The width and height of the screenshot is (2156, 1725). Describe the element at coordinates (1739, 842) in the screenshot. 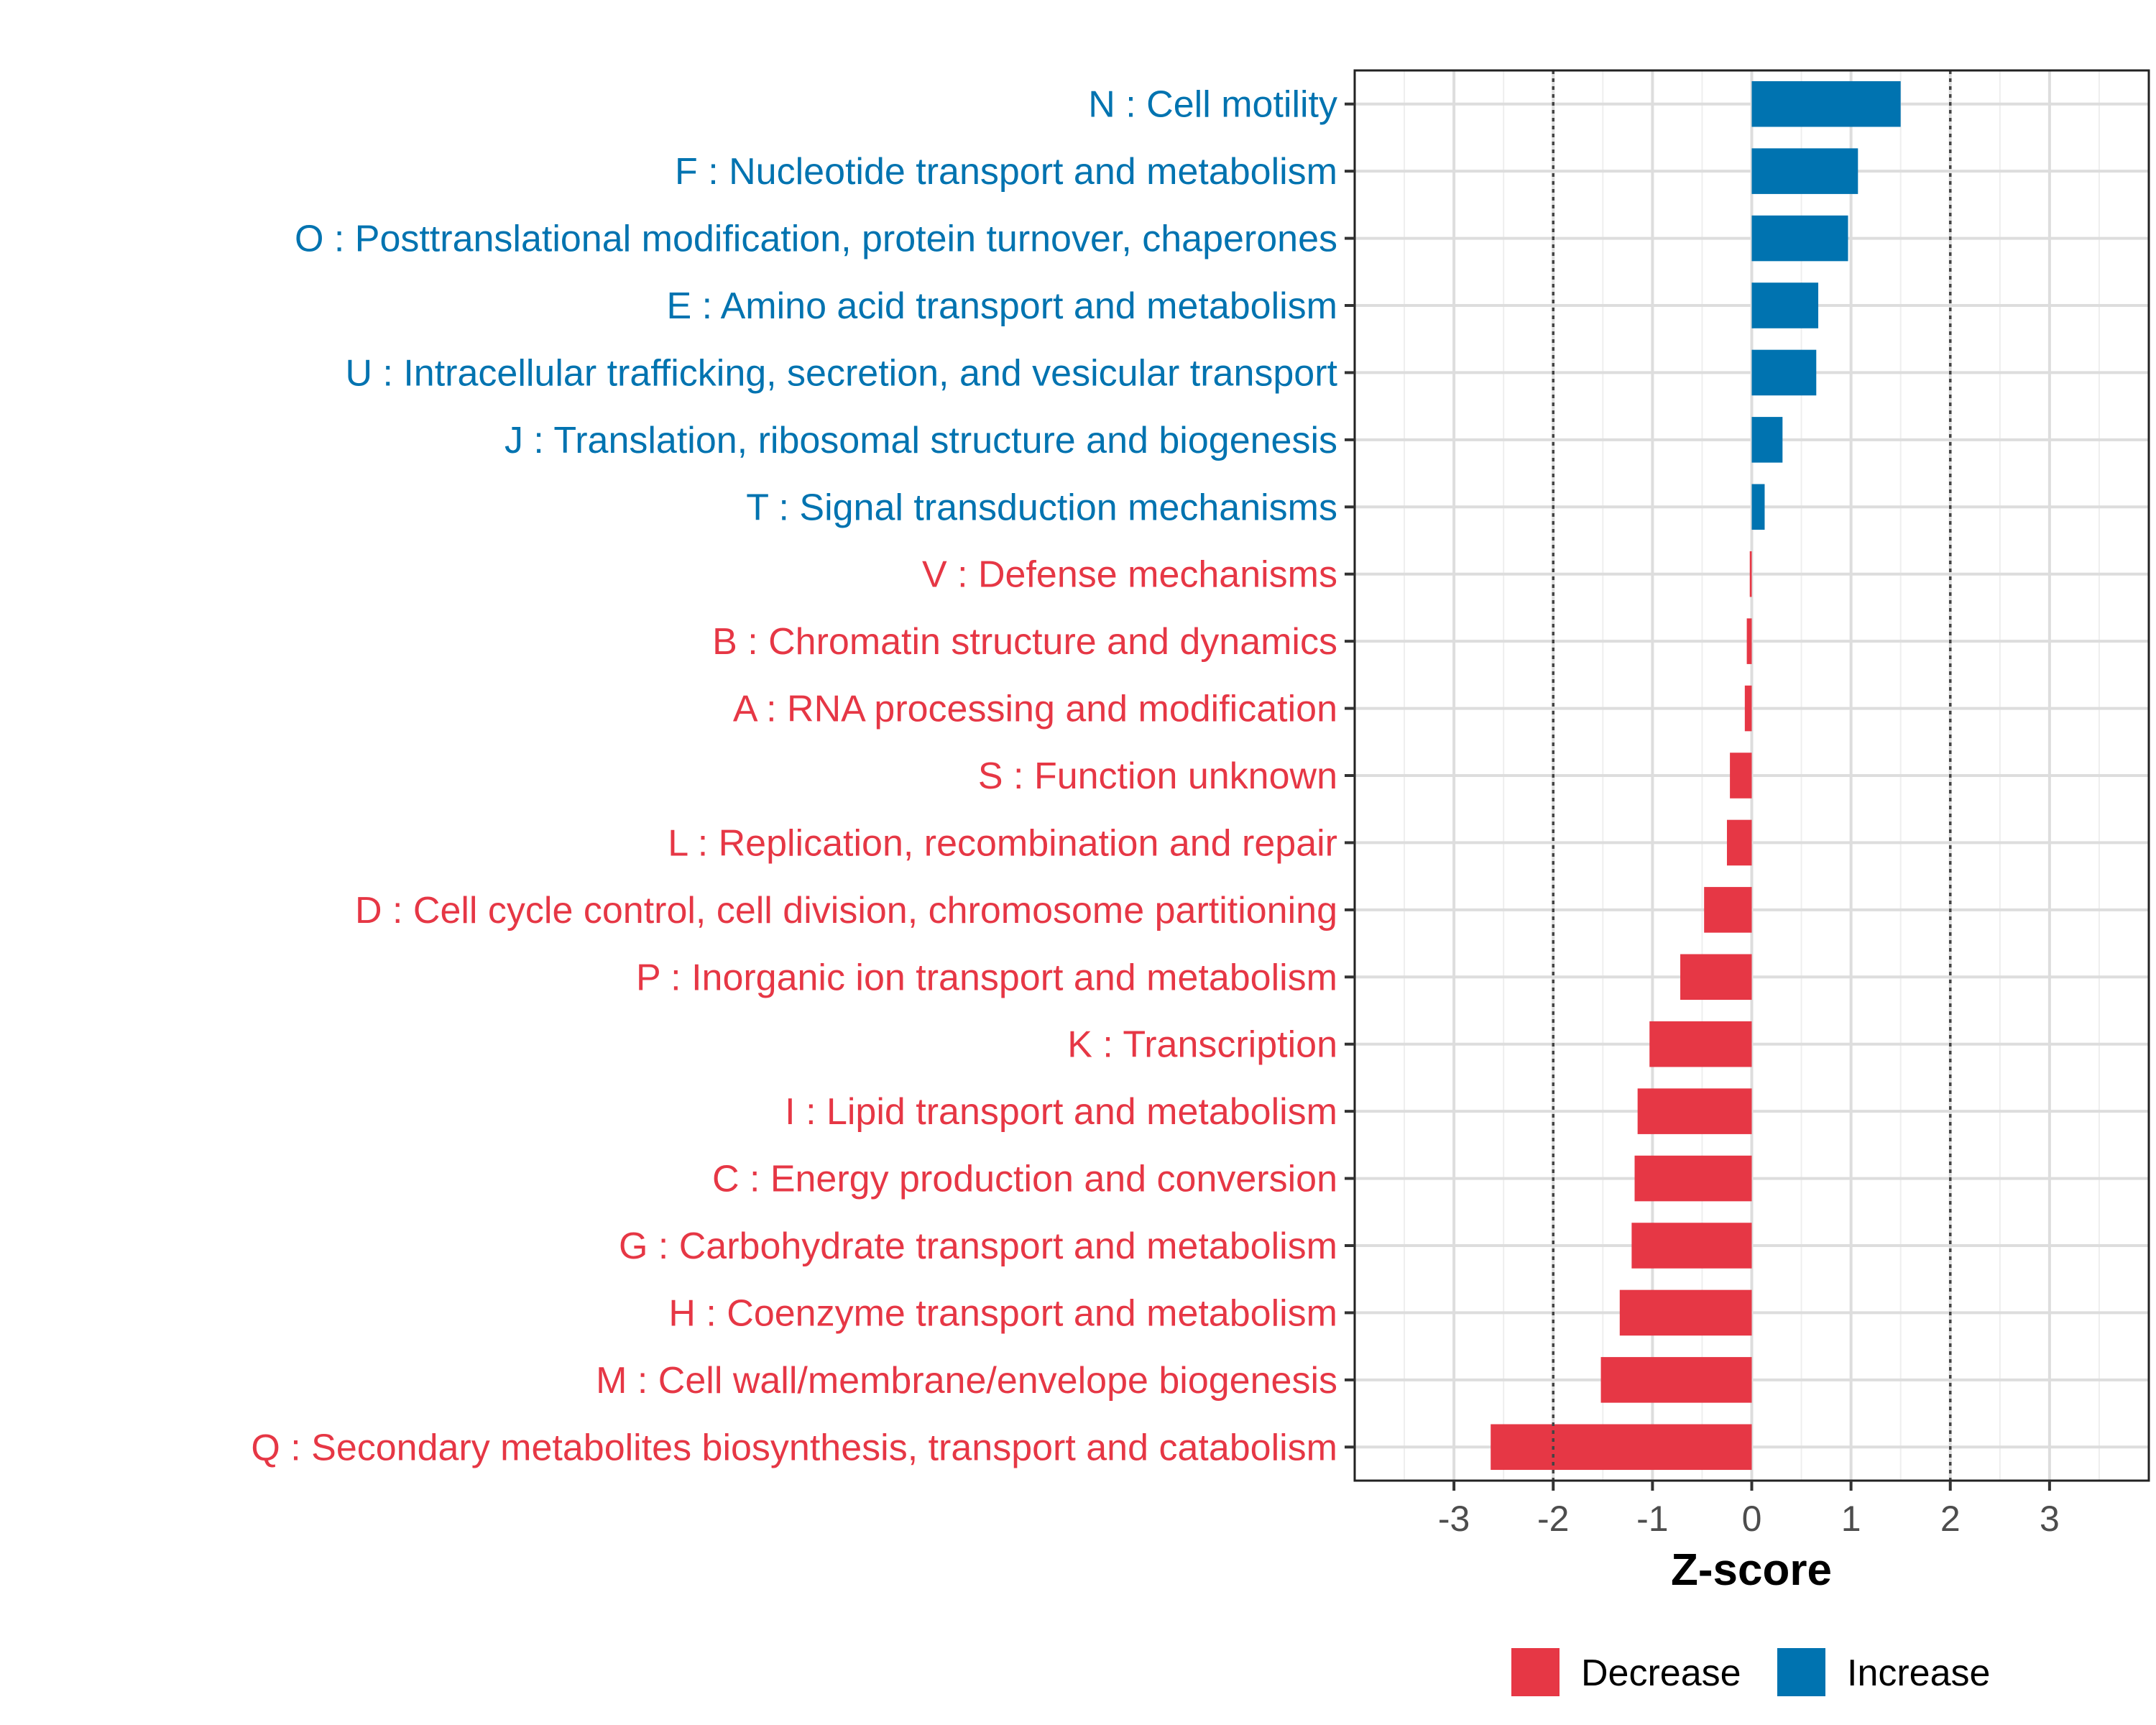

I see `bar-l` at that location.